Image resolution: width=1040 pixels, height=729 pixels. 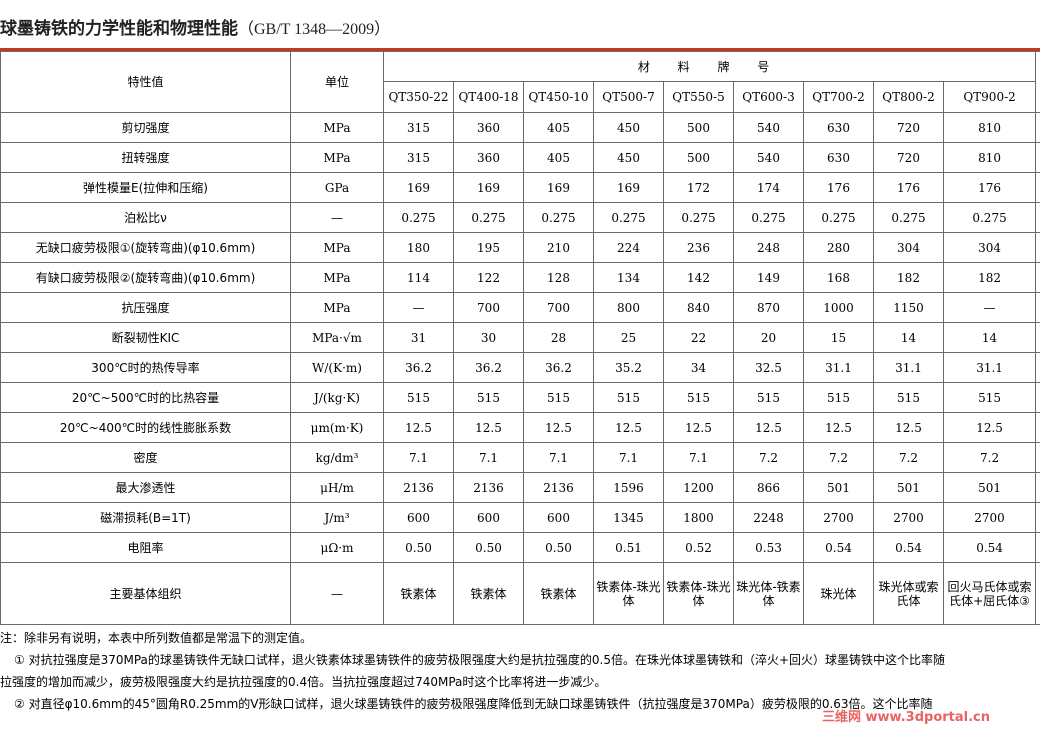 I want to click on row-label: 无缺口疲劳极限①(旋转弯曲)(φ10.6mm), so click(x=145, y=247).